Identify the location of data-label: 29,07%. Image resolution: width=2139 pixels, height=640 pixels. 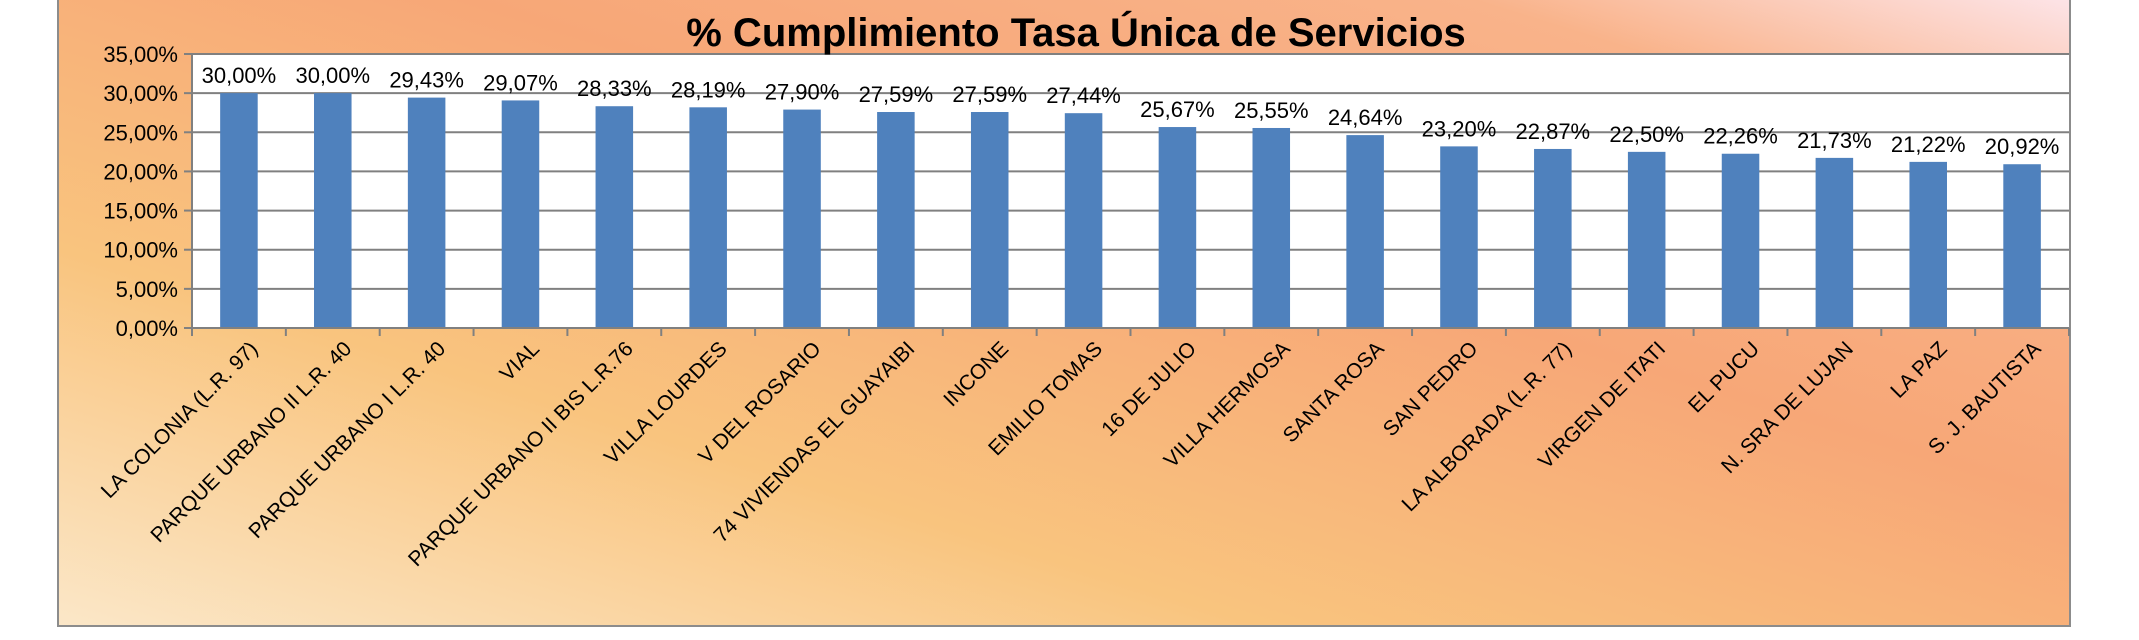
(520, 82).